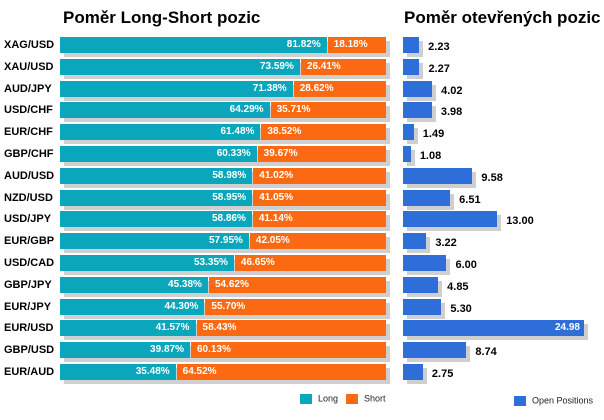  What do you see at coordinates (29, 241) in the screenshot?
I see `pair-label-eur-gbp: EUR/GBP` at bounding box center [29, 241].